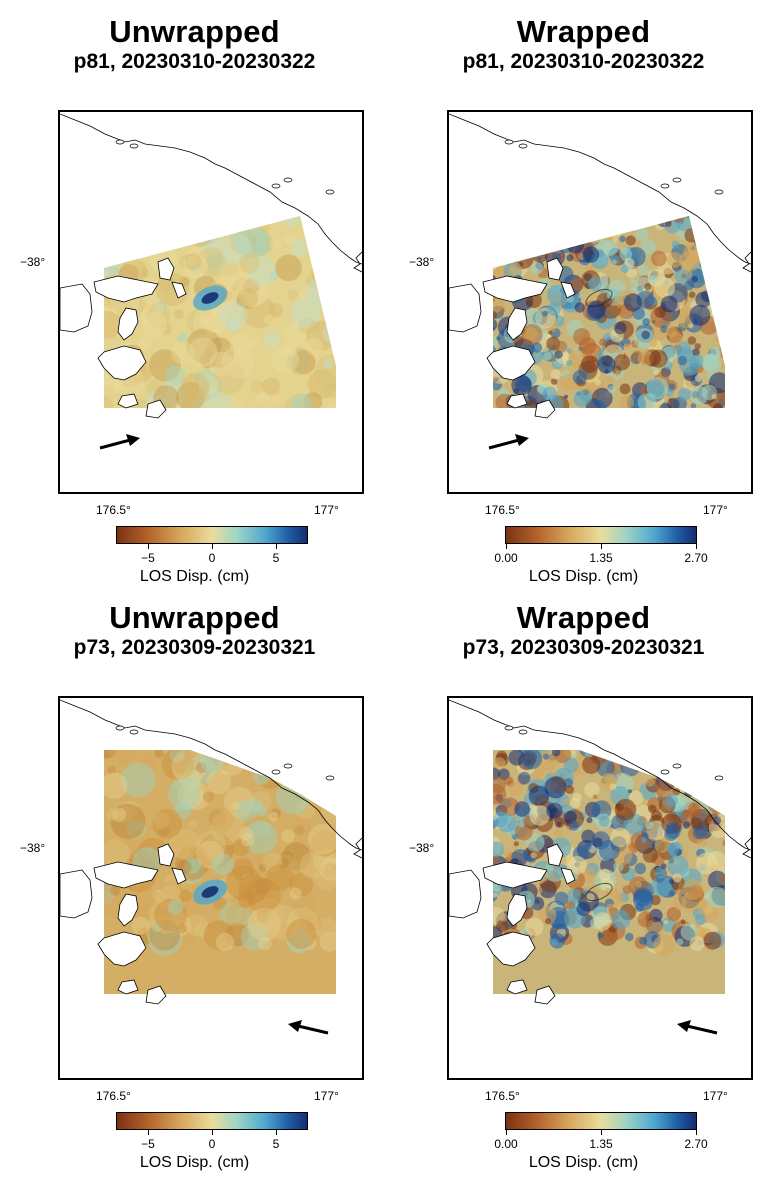 The width and height of the screenshot is (778, 1200). What do you see at coordinates (715, 510) in the screenshot?
I see `longitude-tick-label-2: 177°` at bounding box center [715, 510].